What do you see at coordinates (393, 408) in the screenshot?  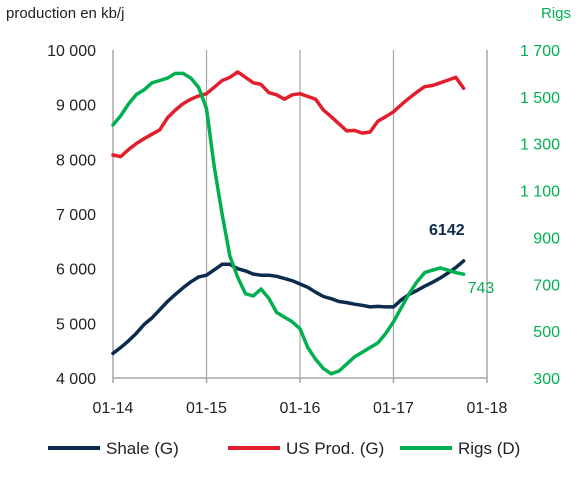 I see `x-axis-tick-label: 01-17` at bounding box center [393, 408].